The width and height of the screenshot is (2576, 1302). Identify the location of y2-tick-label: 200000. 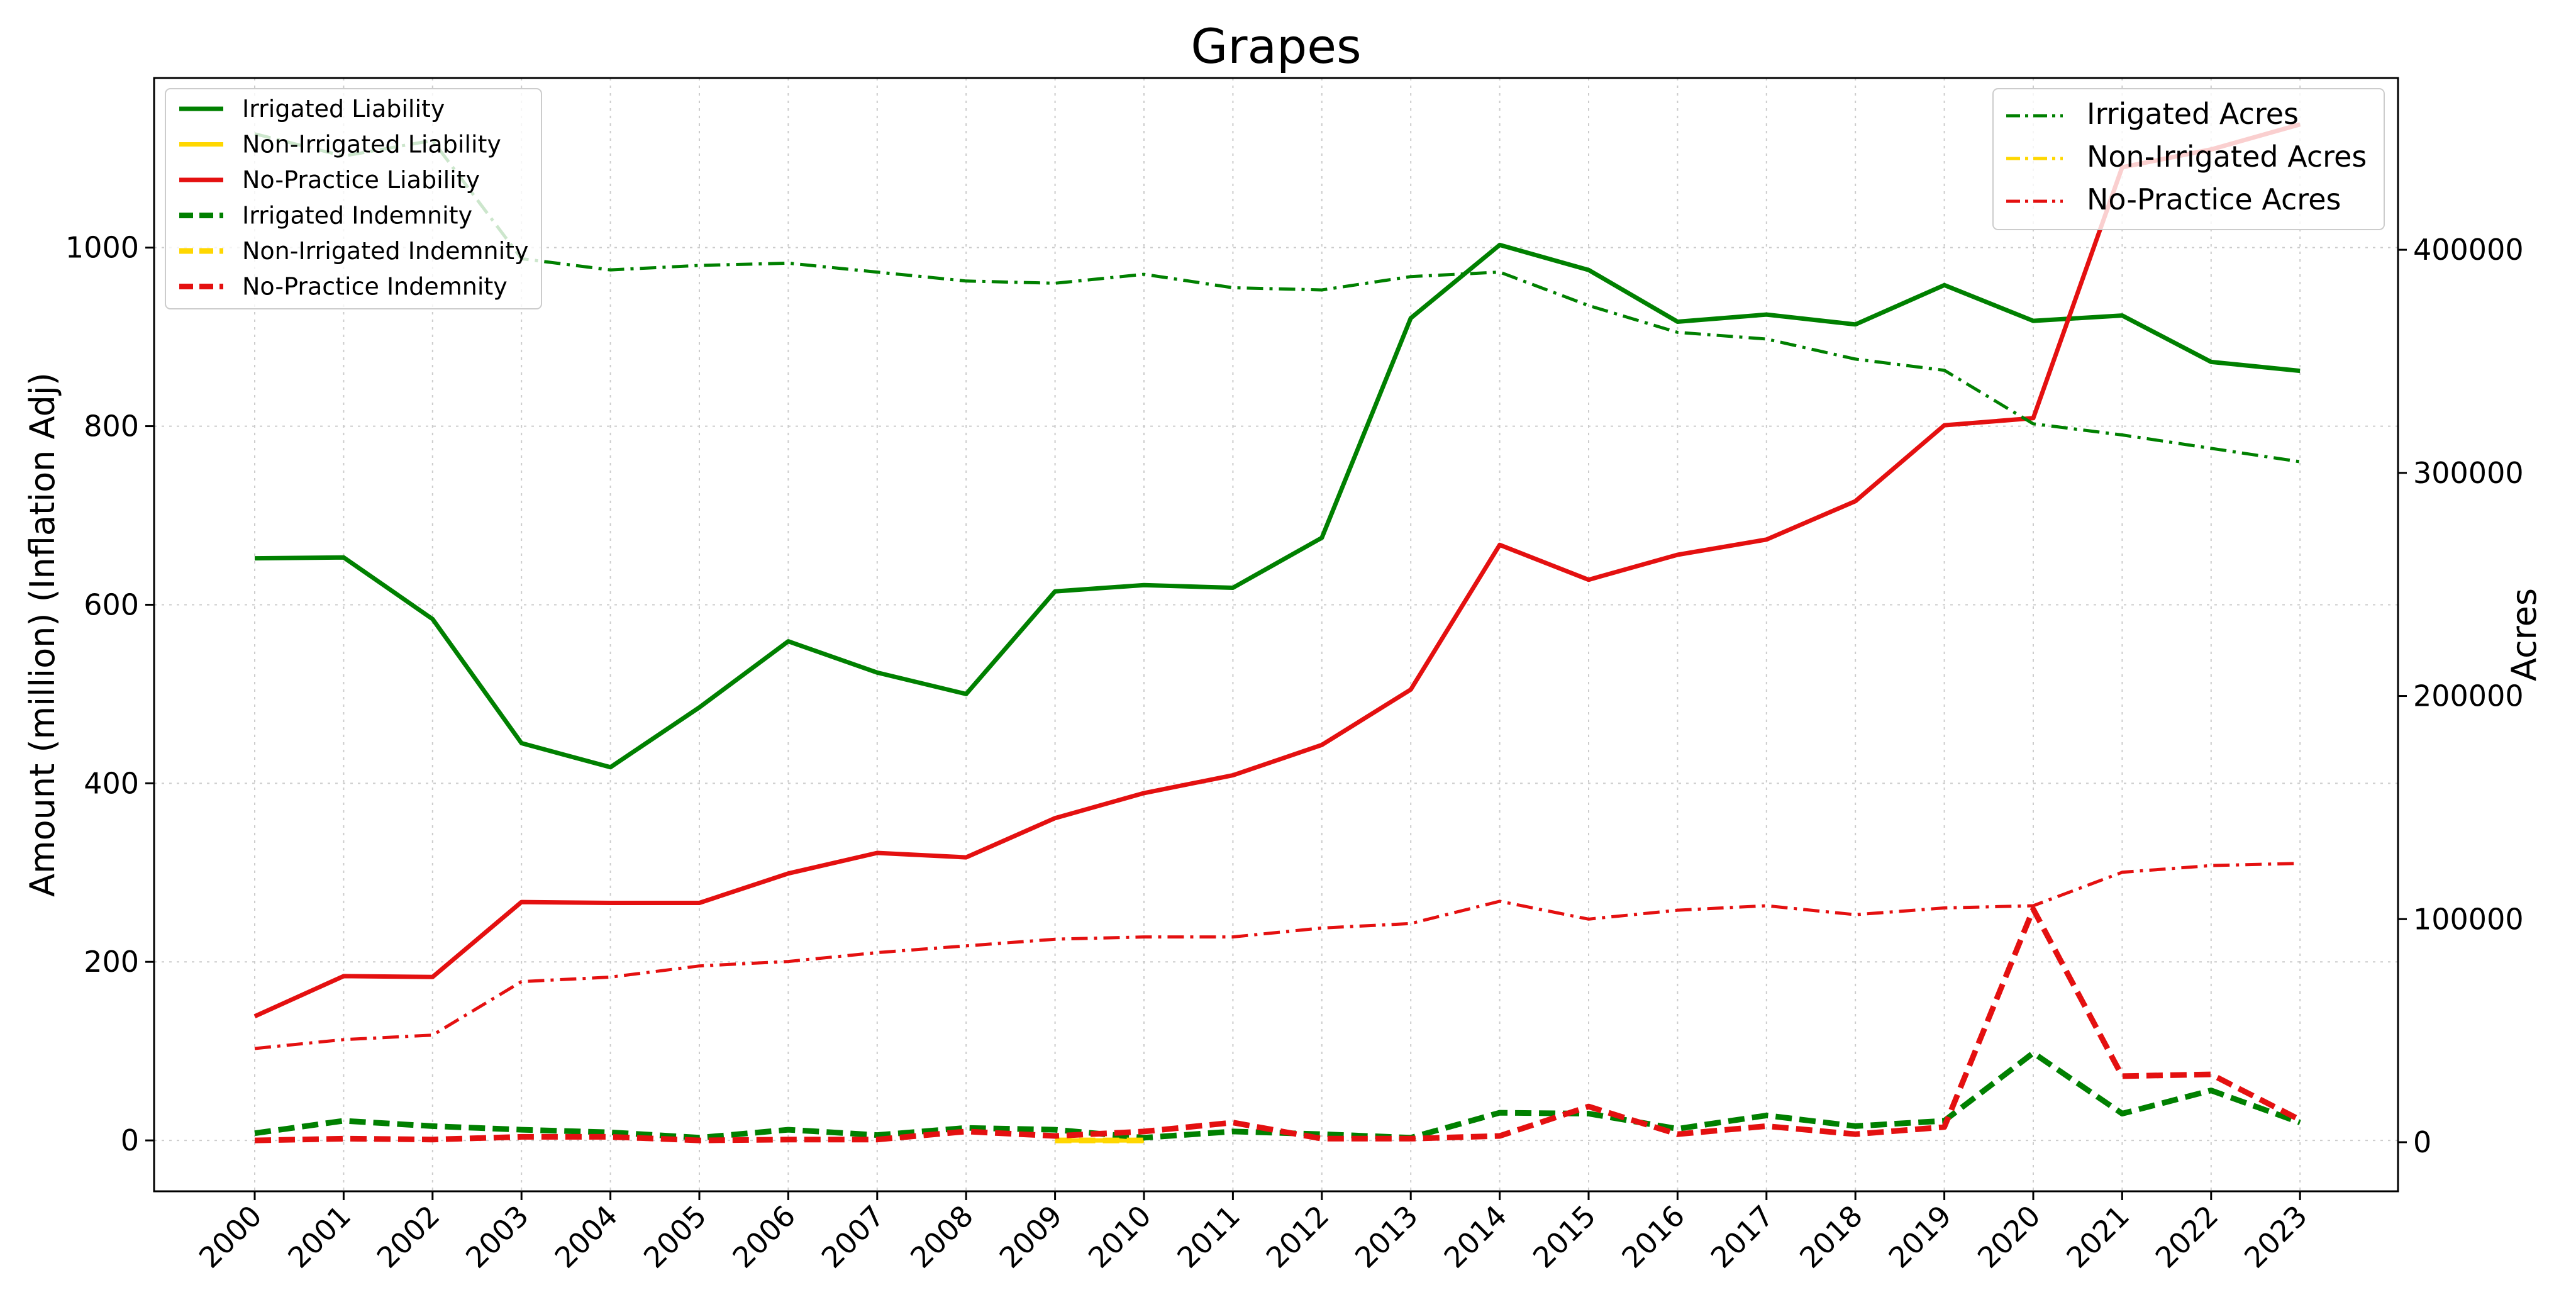
(2468, 696).